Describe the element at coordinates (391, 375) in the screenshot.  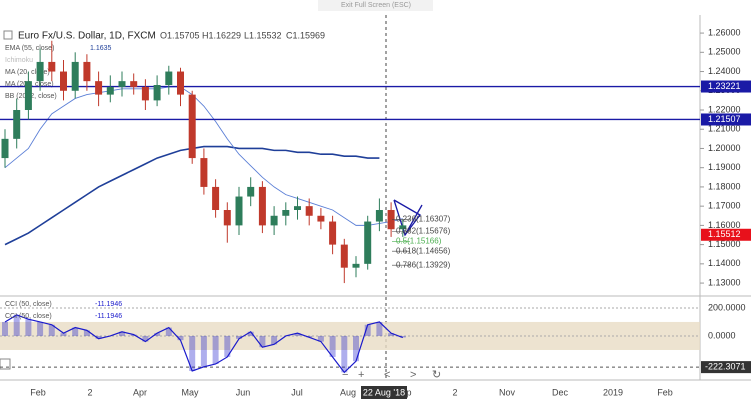
I see `nav-buttons: − + < > ↻` at that location.